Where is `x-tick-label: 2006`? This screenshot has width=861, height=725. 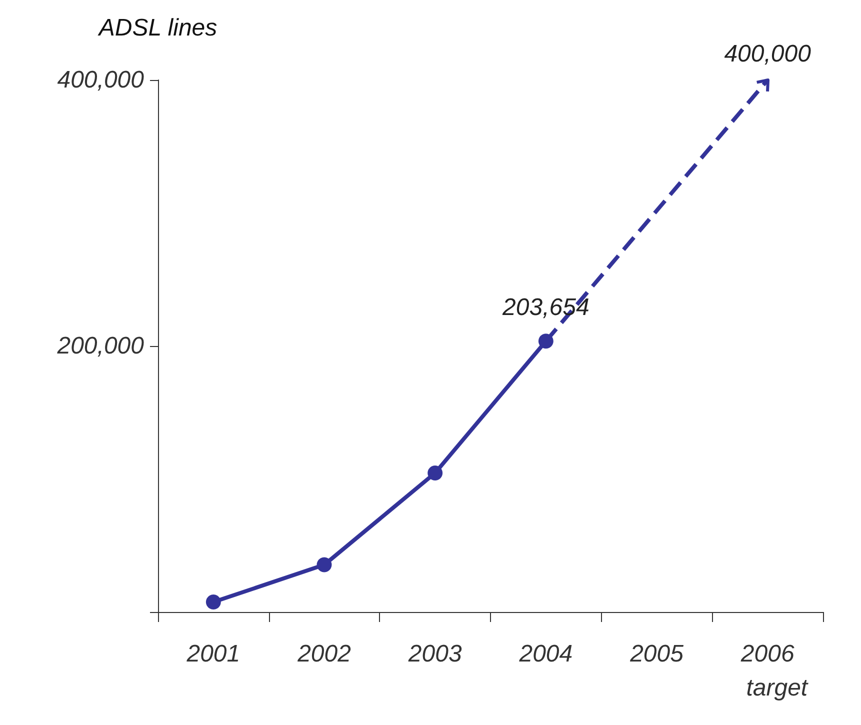 x-tick-label: 2006 is located at coordinates (767, 654).